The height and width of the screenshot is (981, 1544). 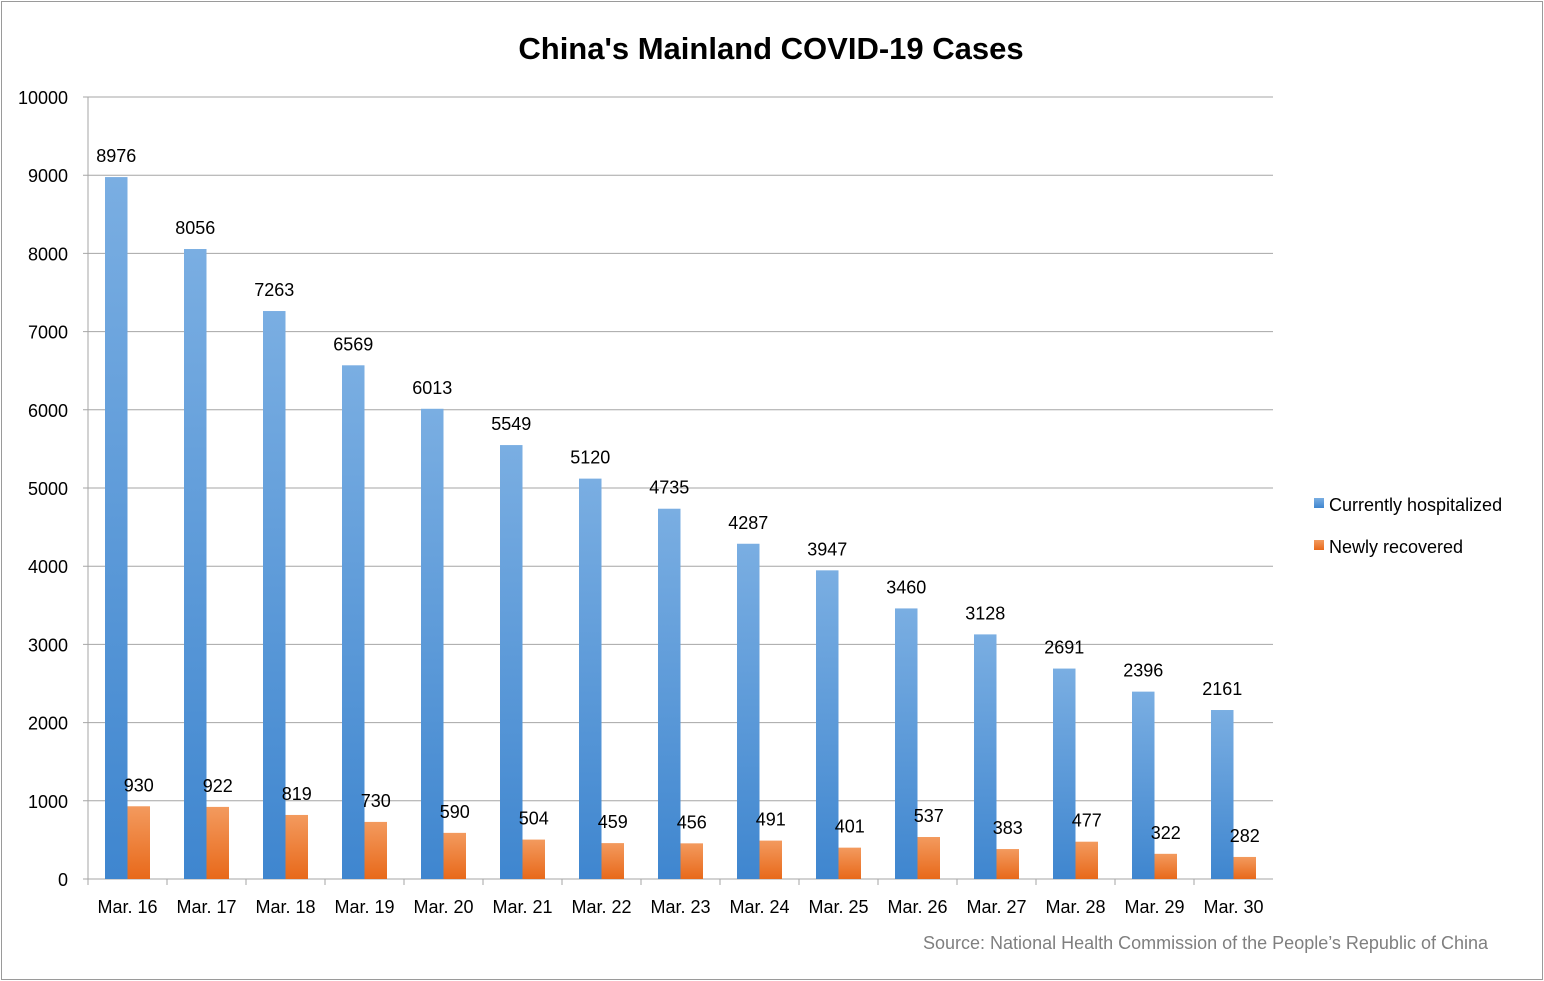 What do you see at coordinates (1143, 671) in the screenshot?
I see `data-label: 2396` at bounding box center [1143, 671].